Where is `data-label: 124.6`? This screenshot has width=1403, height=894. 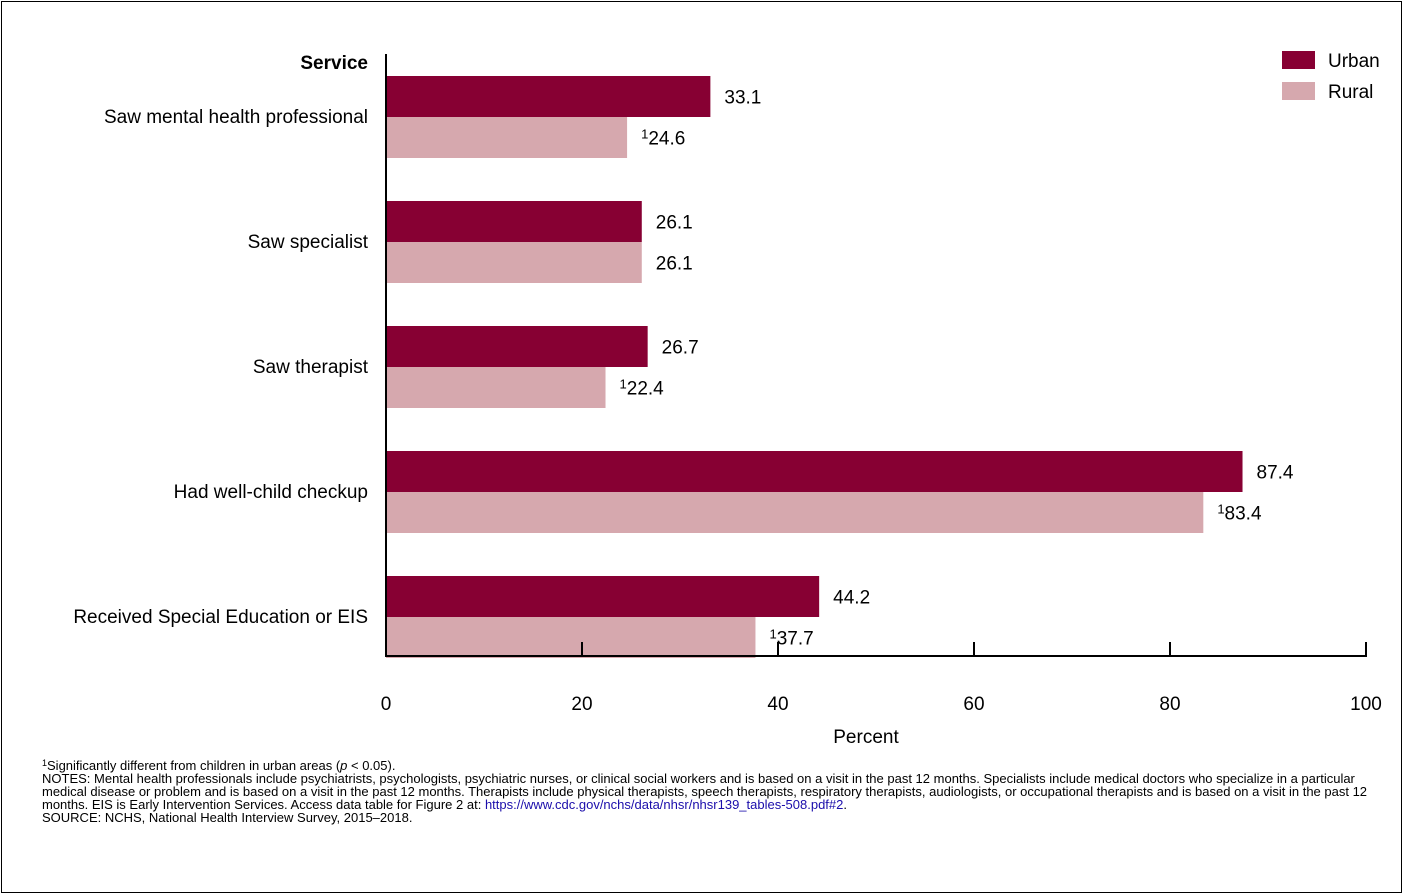 data-label: 124.6 is located at coordinates (663, 138).